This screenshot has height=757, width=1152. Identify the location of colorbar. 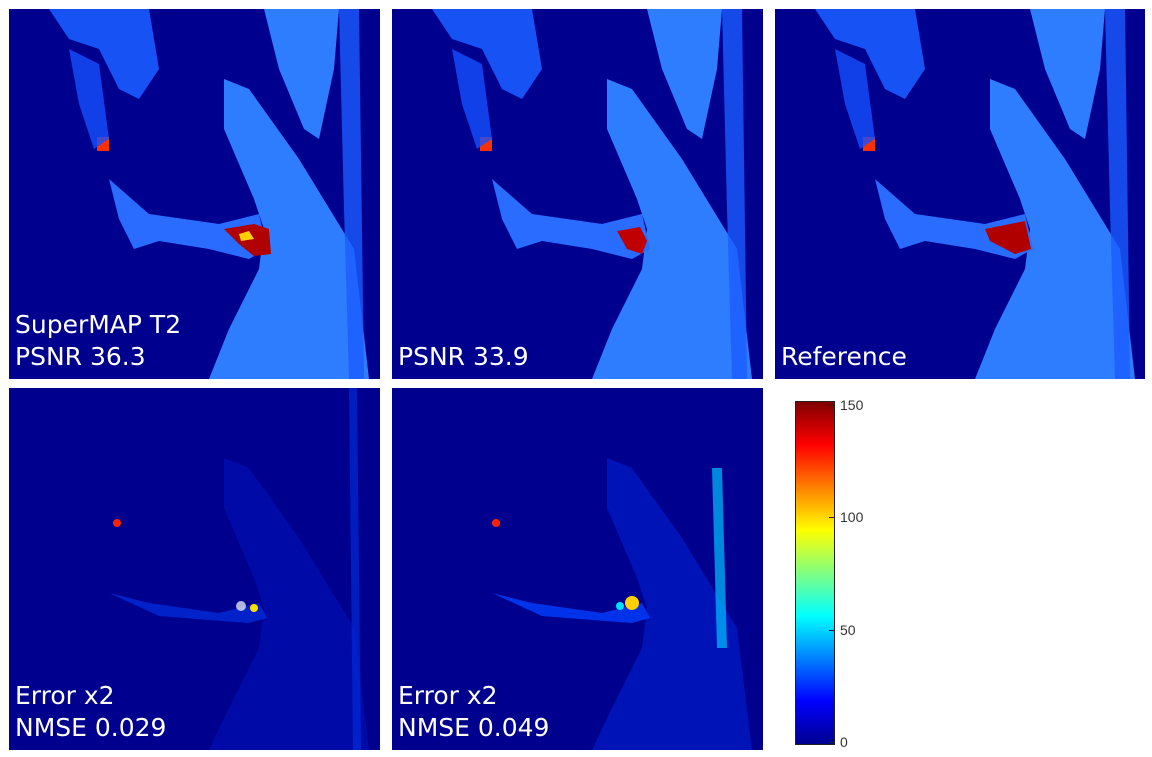
(815, 573).